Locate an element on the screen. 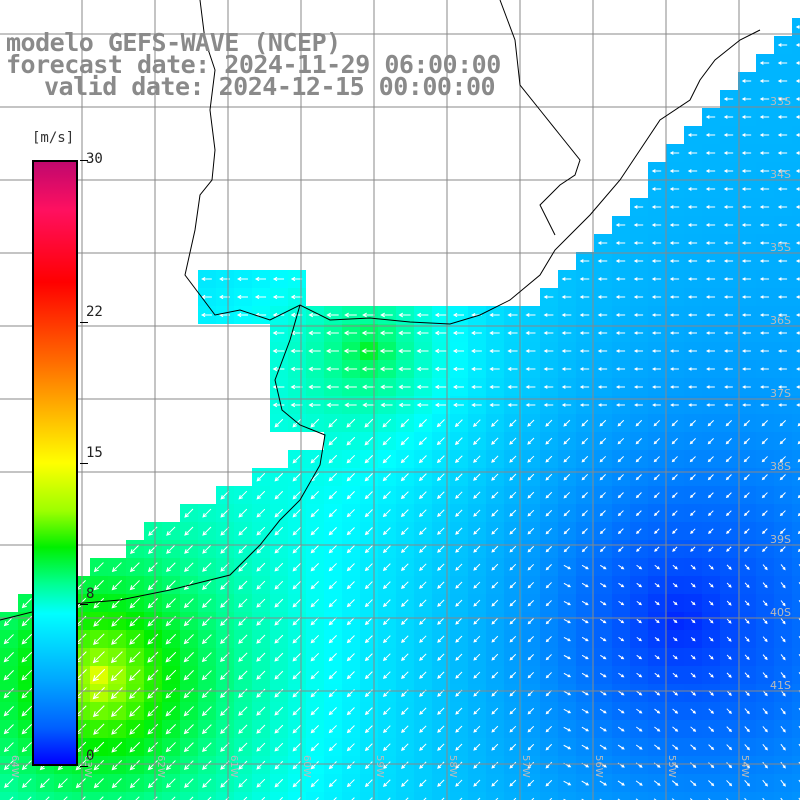 This screenshot has width=800, height=800. lon-label: 56W is located at coordinates (598, 766).